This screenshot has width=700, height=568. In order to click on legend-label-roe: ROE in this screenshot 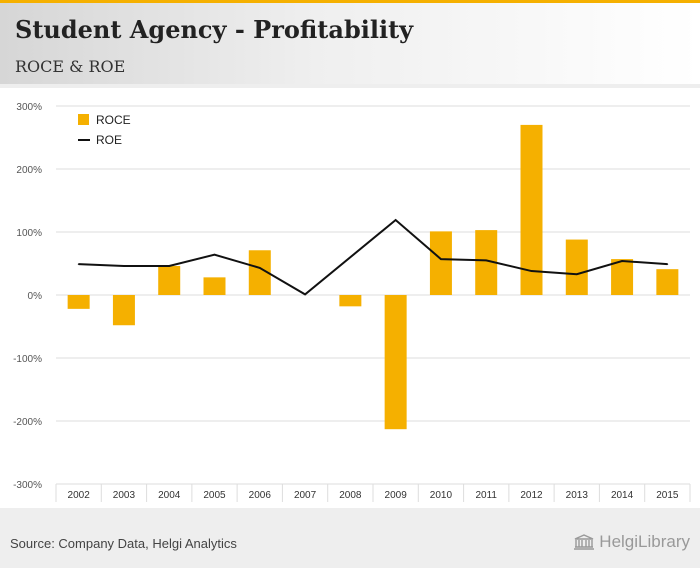, I will do `click(109, 140)`.